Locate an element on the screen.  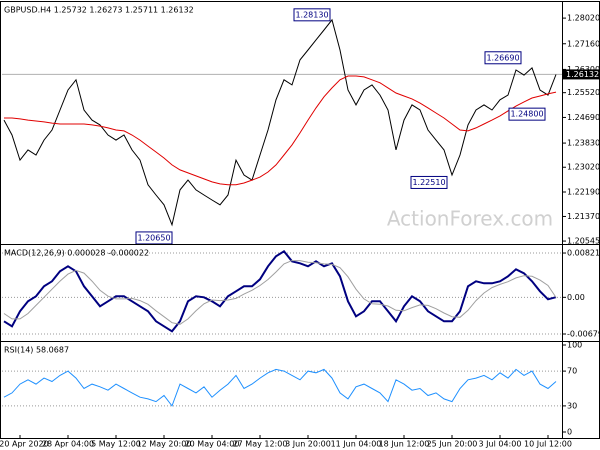
price-annotation: 1.22510 is located at coordinates (428, 182).